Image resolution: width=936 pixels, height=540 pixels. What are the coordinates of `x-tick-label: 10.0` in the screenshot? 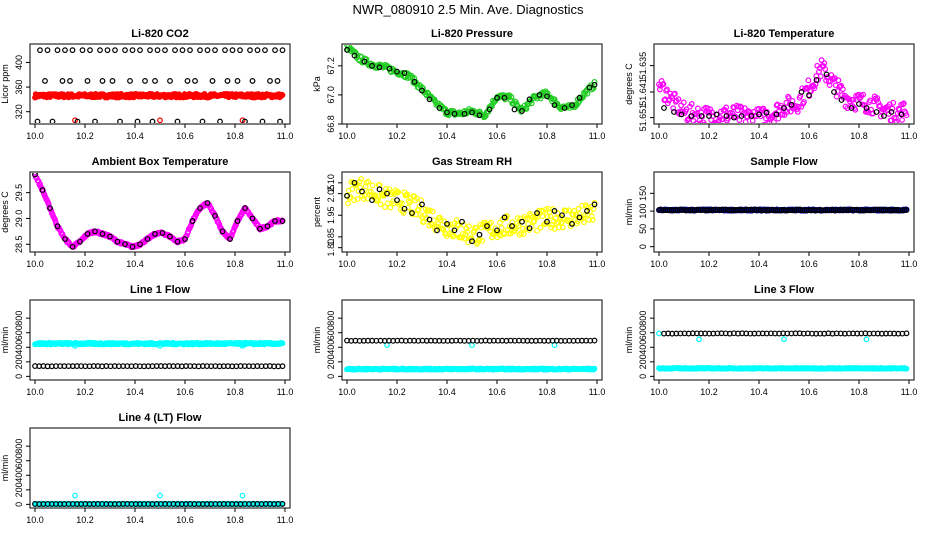 It's located at (35, 136).